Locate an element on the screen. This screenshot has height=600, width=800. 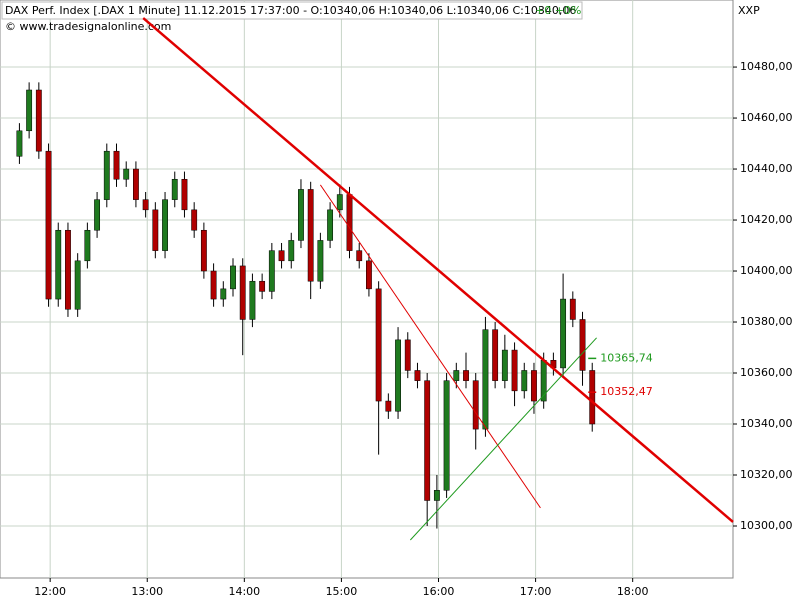
y-tick-label: 10480,00 is located at coordinates (766, 66).